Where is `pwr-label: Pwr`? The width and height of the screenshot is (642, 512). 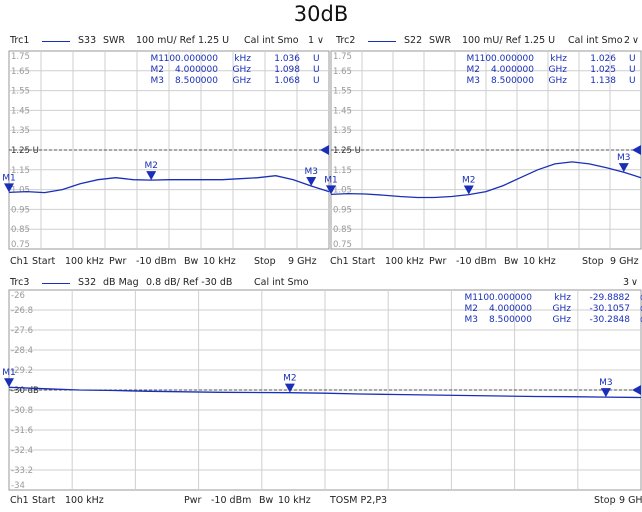 pwr-label: Pwr is located at coordinates (438, 261).